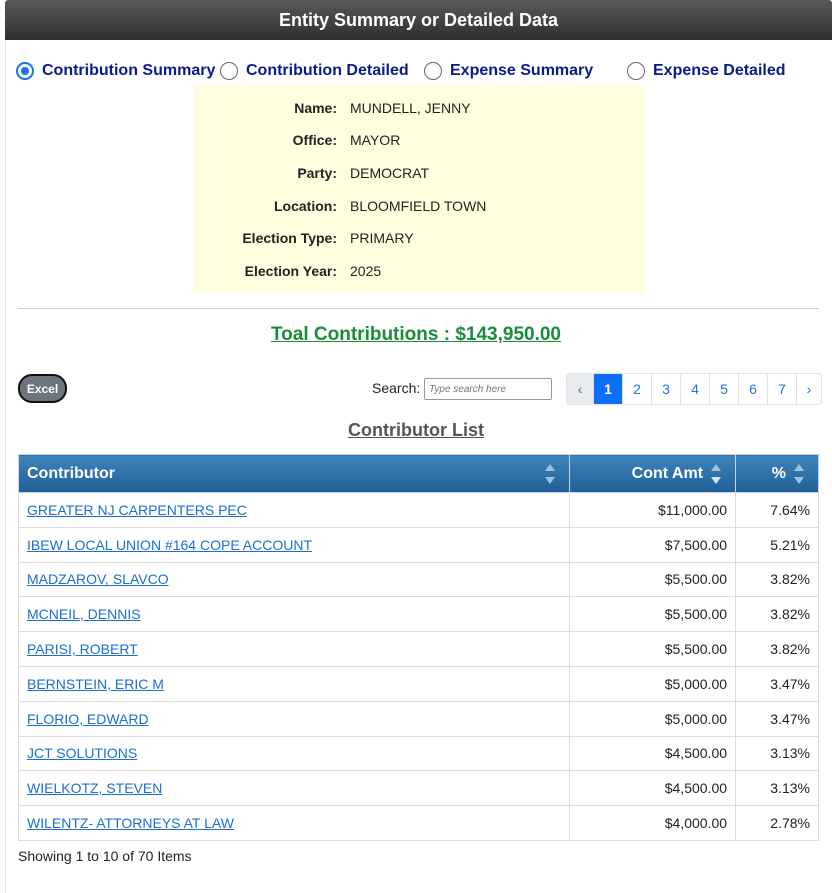 The image size is (832, 893). What do you see at coordinates (327, 70) in the screenshot?
I see `radio-label: Contribution Detailed` at bounding box center [327, 70].